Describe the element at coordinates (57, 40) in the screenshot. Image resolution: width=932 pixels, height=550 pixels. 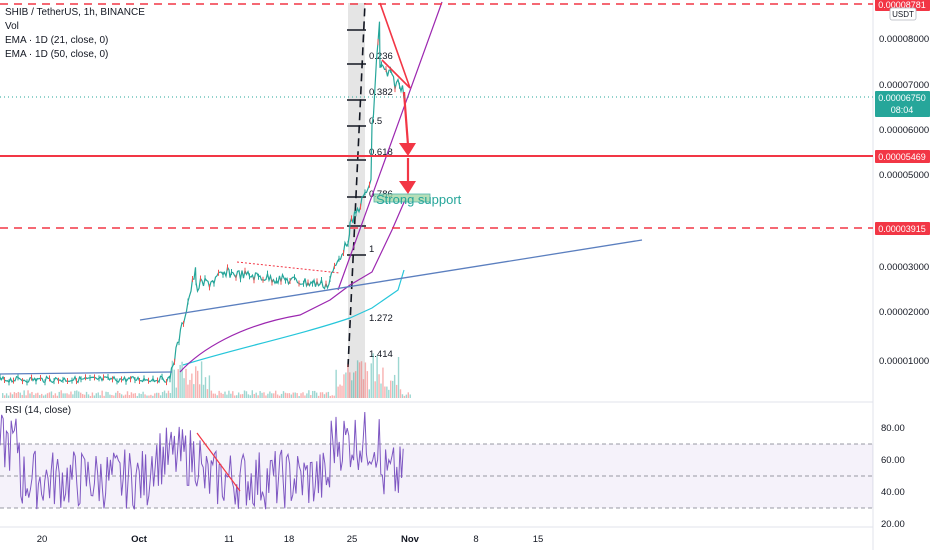
I see `ema21-indicator-label: EMA · 1D (21, close, 0)` at that location.